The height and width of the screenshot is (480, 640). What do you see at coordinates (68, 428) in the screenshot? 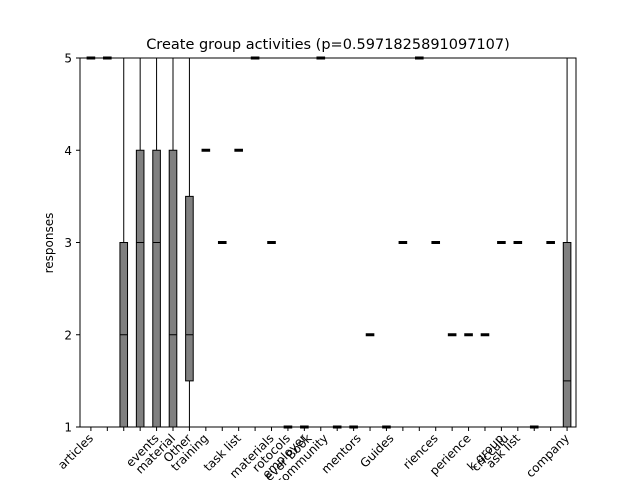
I see `y-tick-label: 1` at bounding box center [68, 428].